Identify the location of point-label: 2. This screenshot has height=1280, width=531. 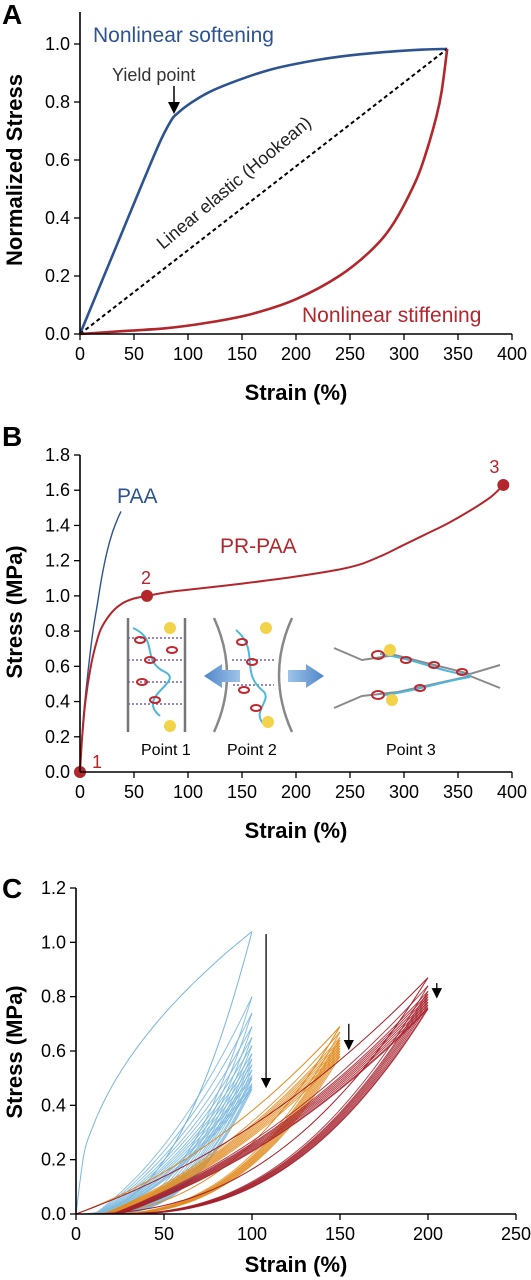
(146, 578).